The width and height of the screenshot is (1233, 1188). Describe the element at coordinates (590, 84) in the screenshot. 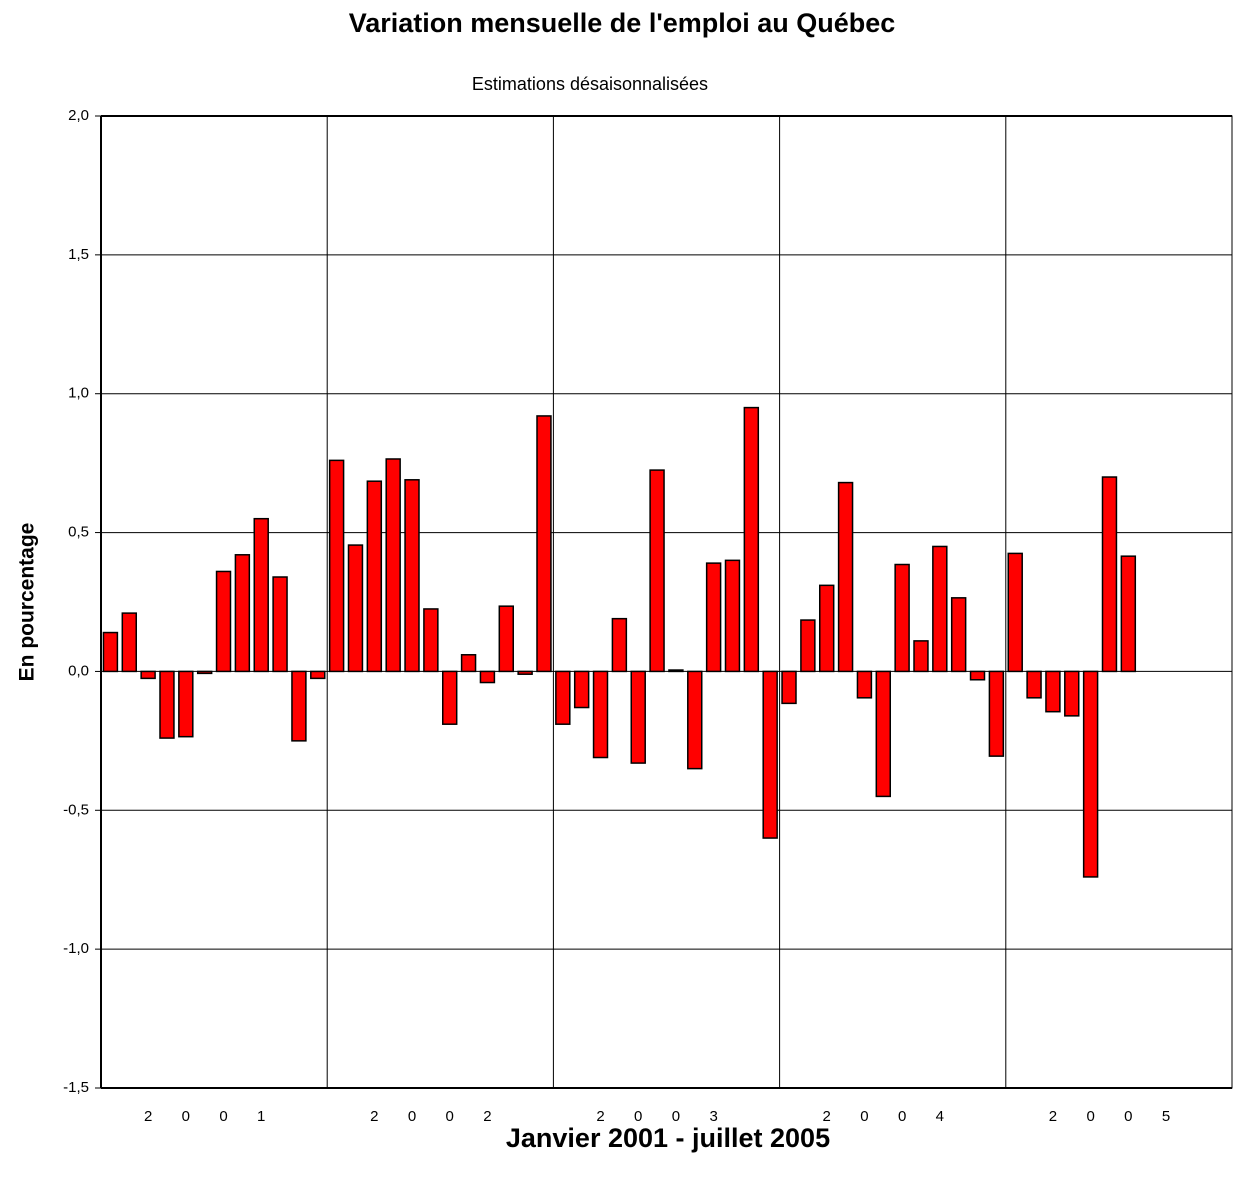

I see `chart-subtitle: Estimations désaisonnalisées` at that location.